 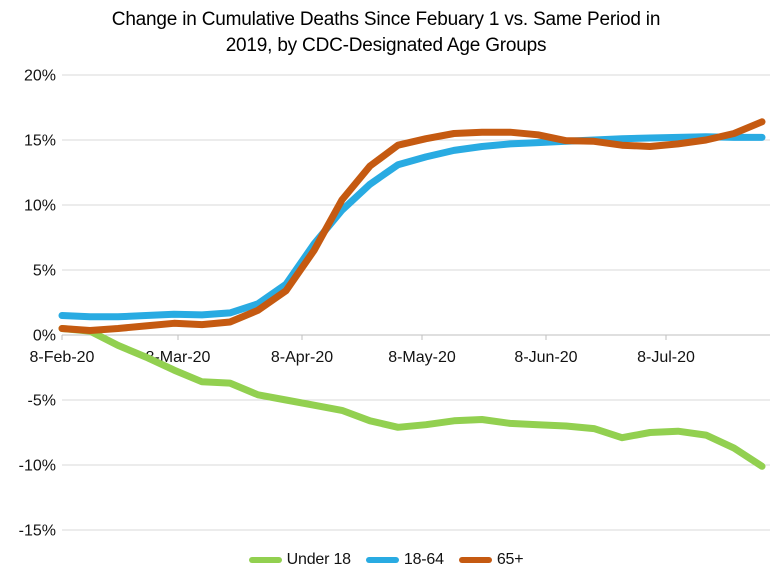 I want to click on legend-item-65-: 65+, so click(x=491, y=560).